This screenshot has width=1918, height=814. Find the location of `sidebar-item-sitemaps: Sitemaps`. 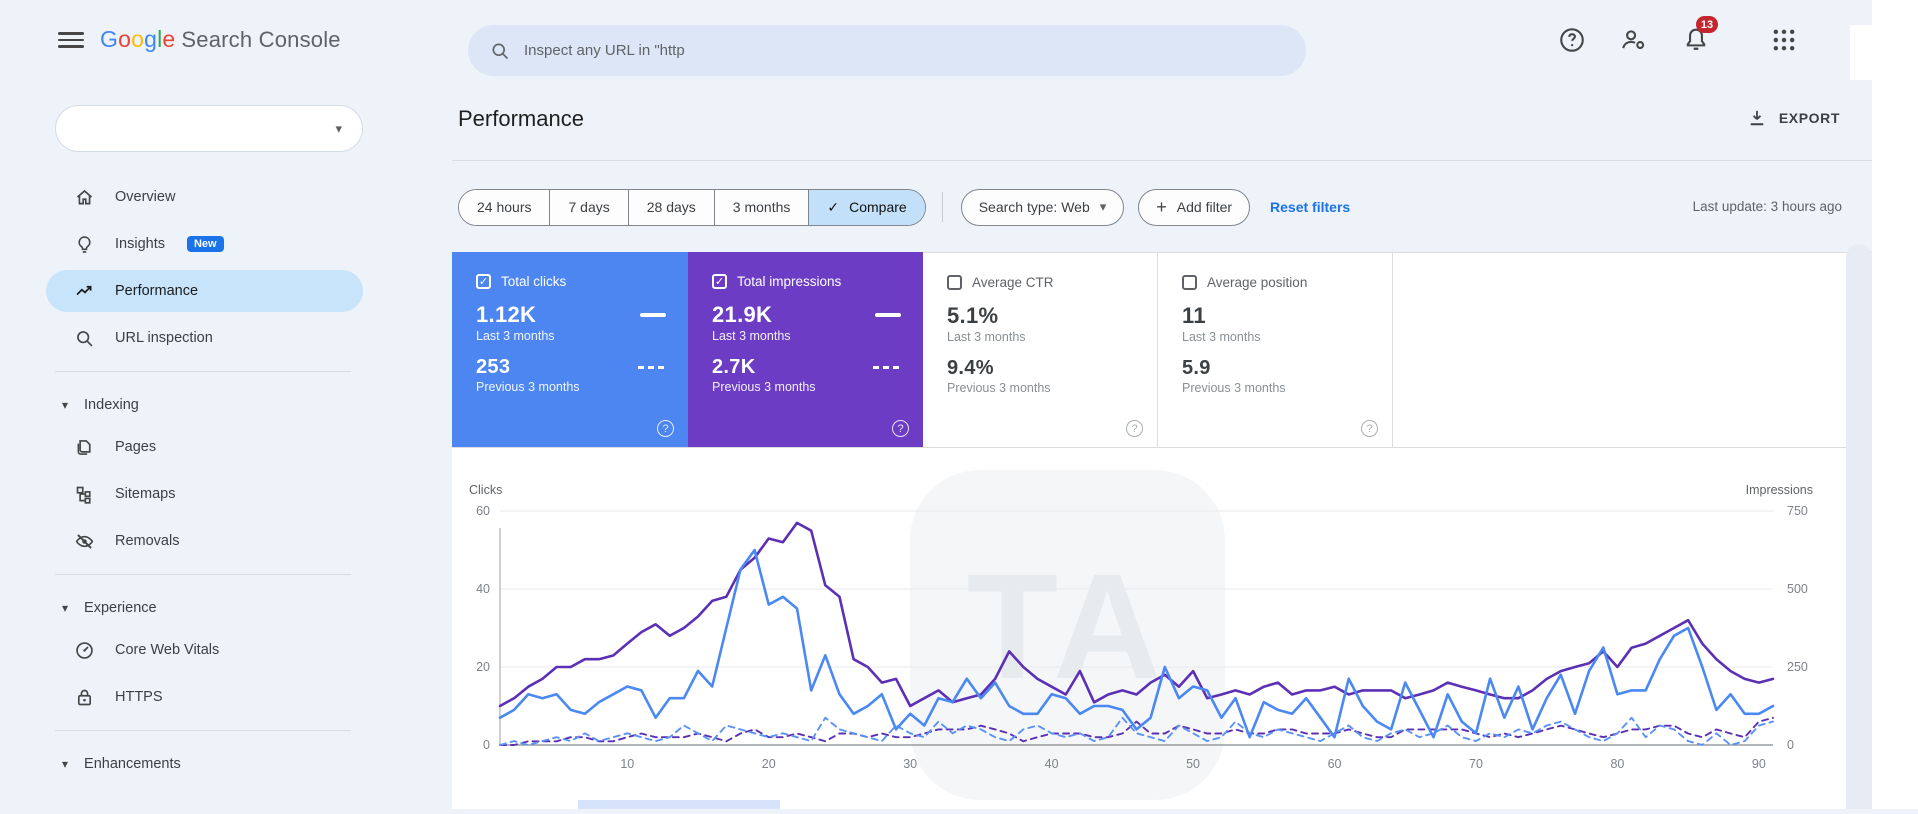

sidebar-item-sitemaps: Sitemaps is located at coordinates (204, 494).